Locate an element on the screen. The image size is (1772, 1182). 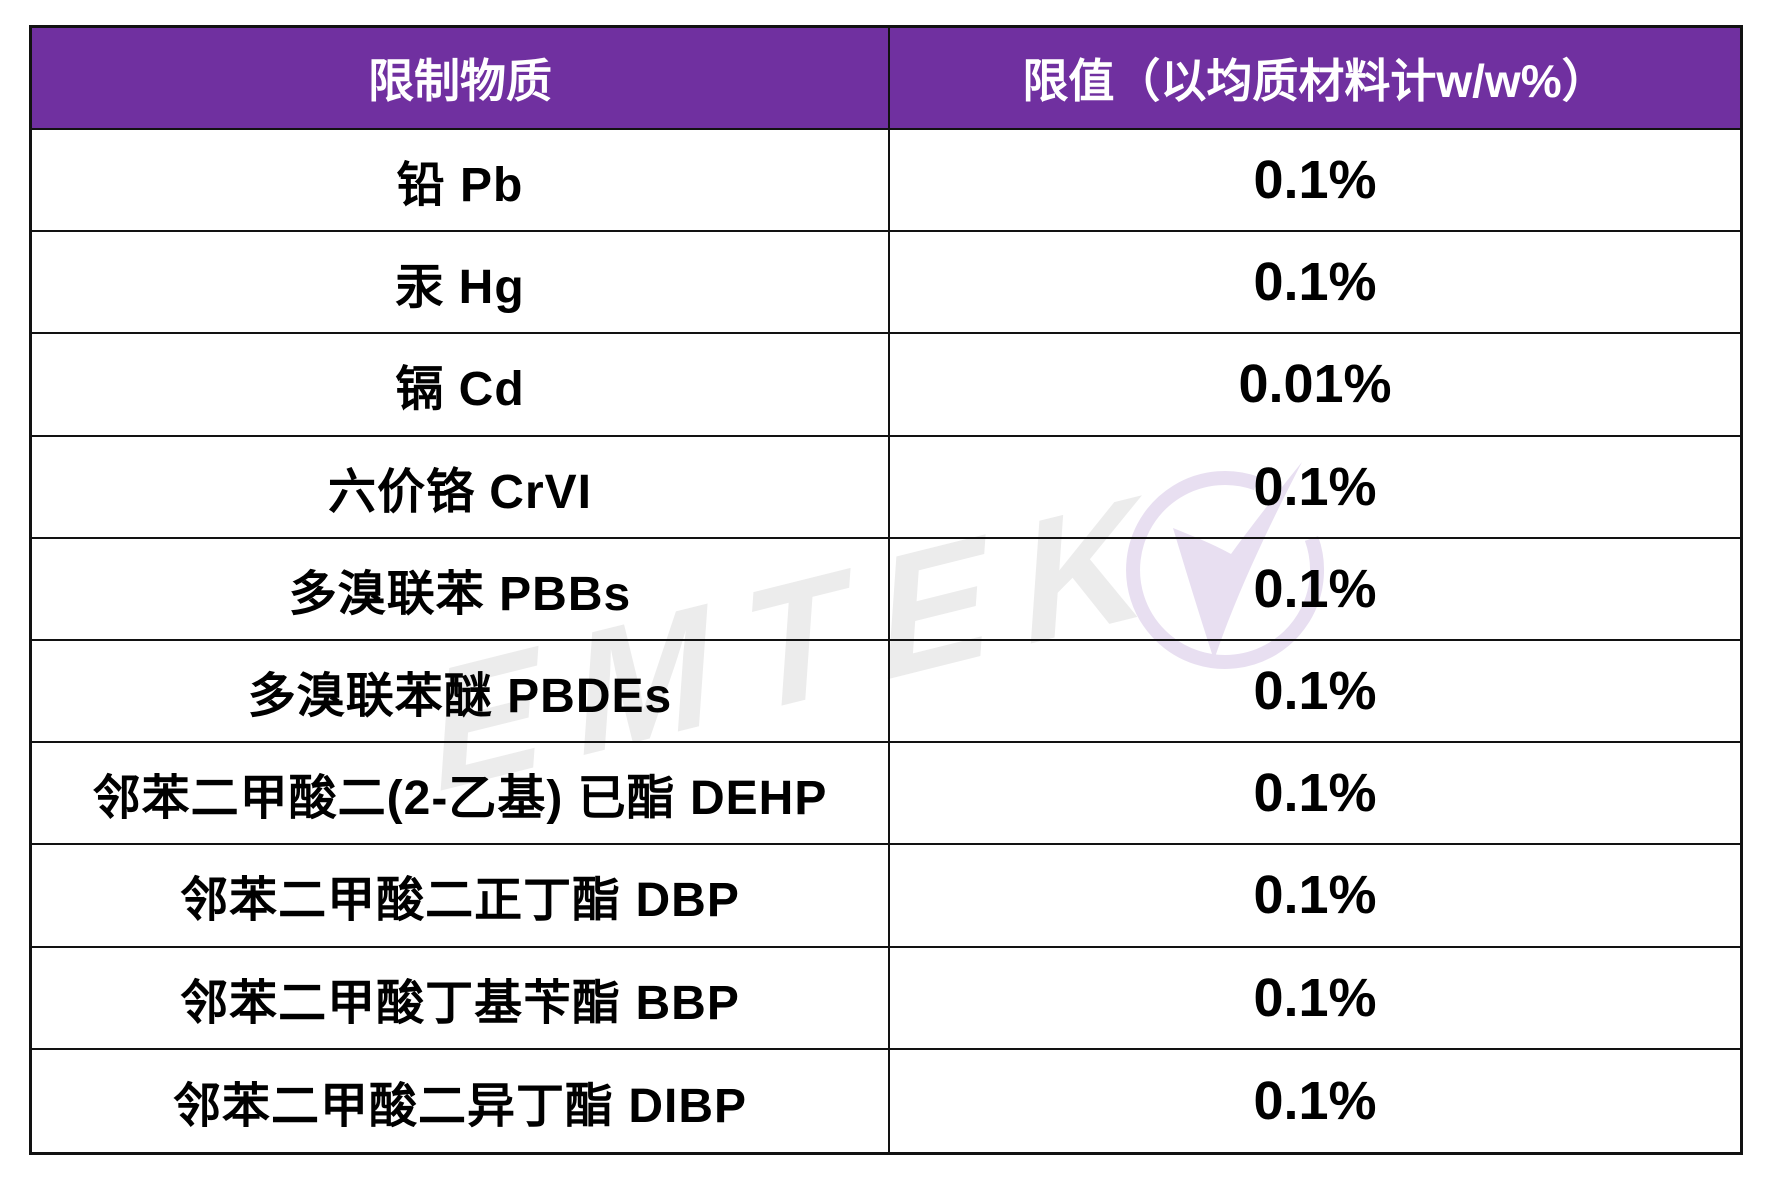
substance-cell: 汞 Hg is located at coordinates (461, 283).